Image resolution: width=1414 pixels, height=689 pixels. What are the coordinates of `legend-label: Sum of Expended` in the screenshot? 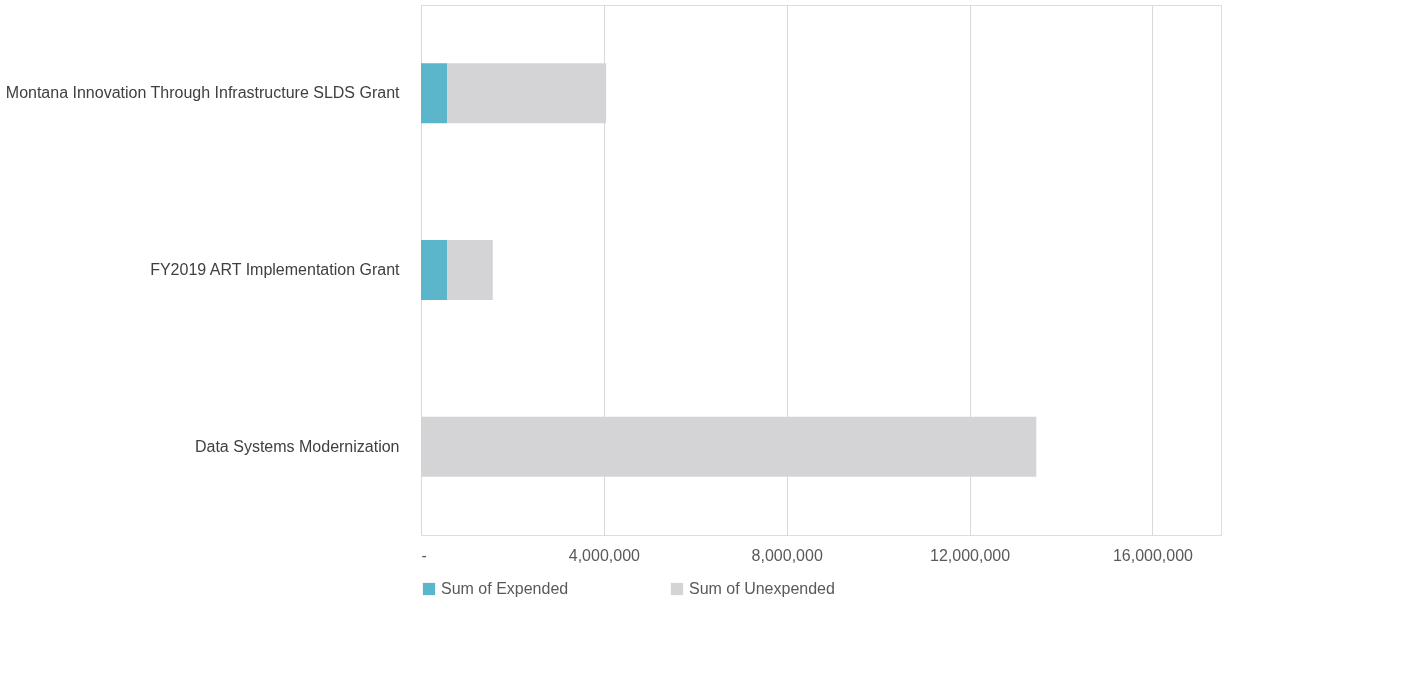 It's located at (505, 588).